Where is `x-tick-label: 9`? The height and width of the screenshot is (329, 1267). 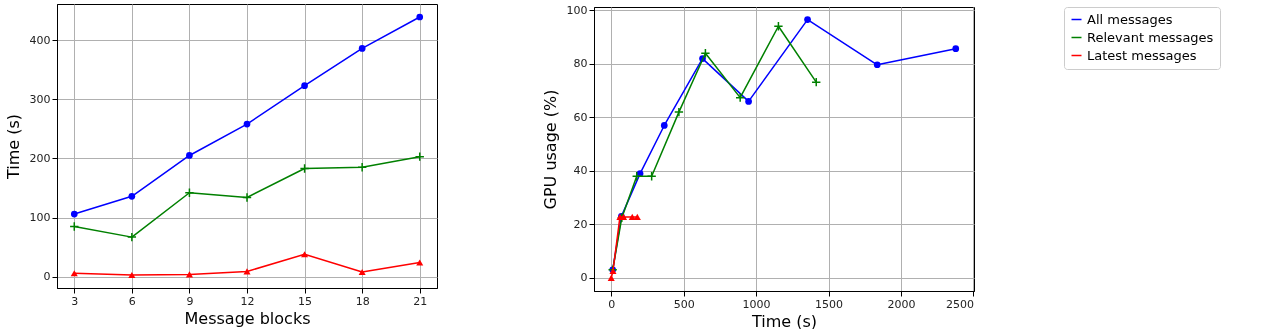
x-tick-label: 9 is located at coordinates (190, 301).